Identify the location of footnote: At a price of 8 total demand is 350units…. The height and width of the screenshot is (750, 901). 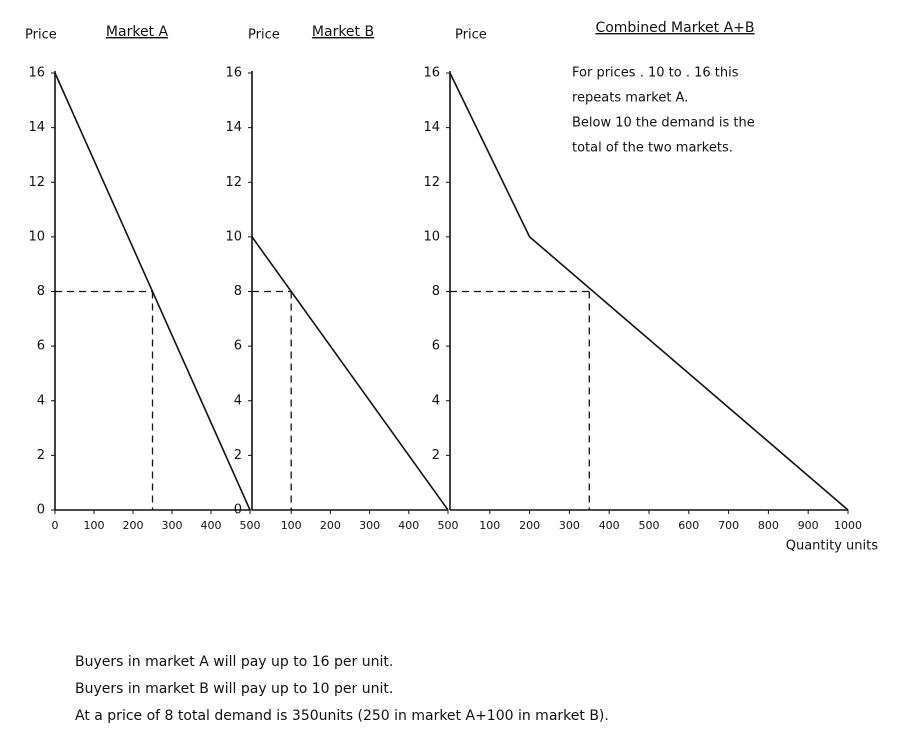
(342, 716).